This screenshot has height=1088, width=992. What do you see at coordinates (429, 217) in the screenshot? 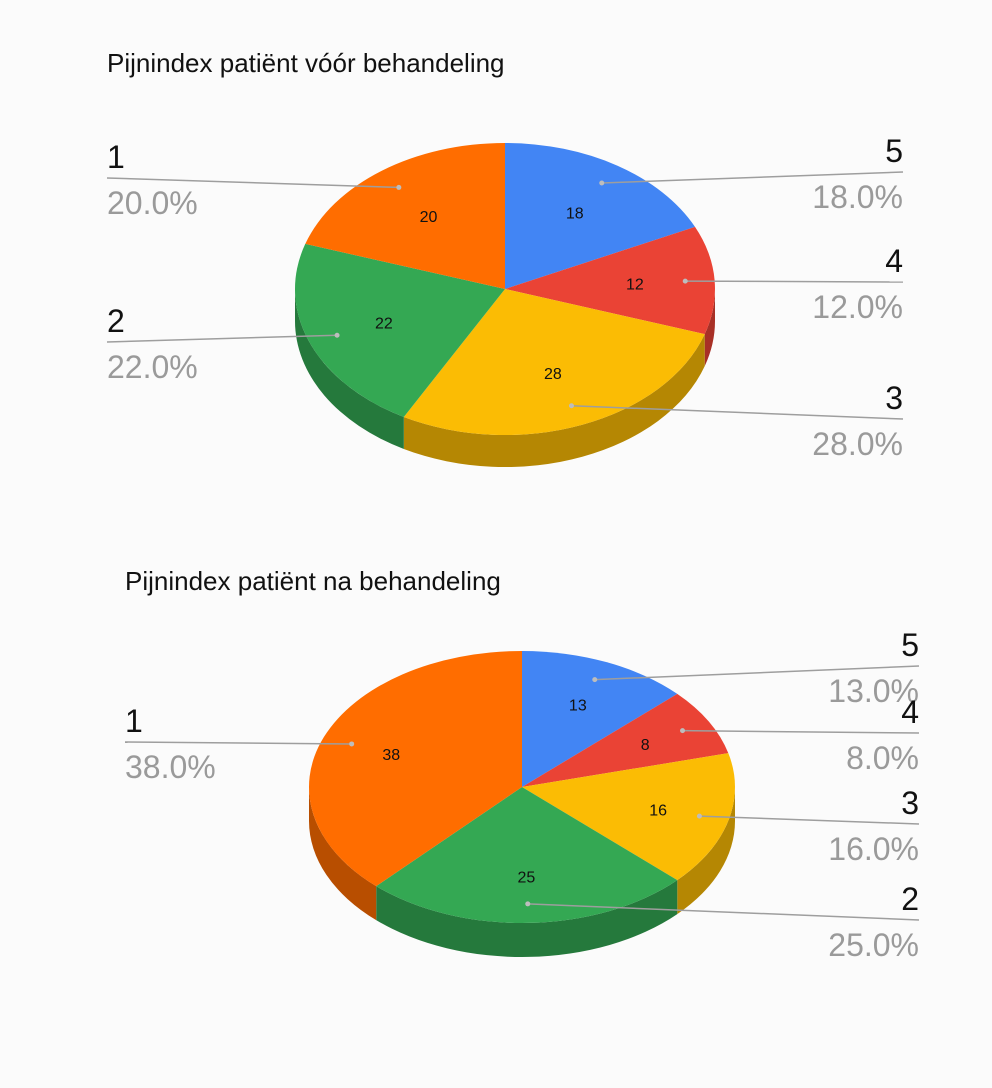
I see `slice-value-label: 20` at bounding box center [429, 217].